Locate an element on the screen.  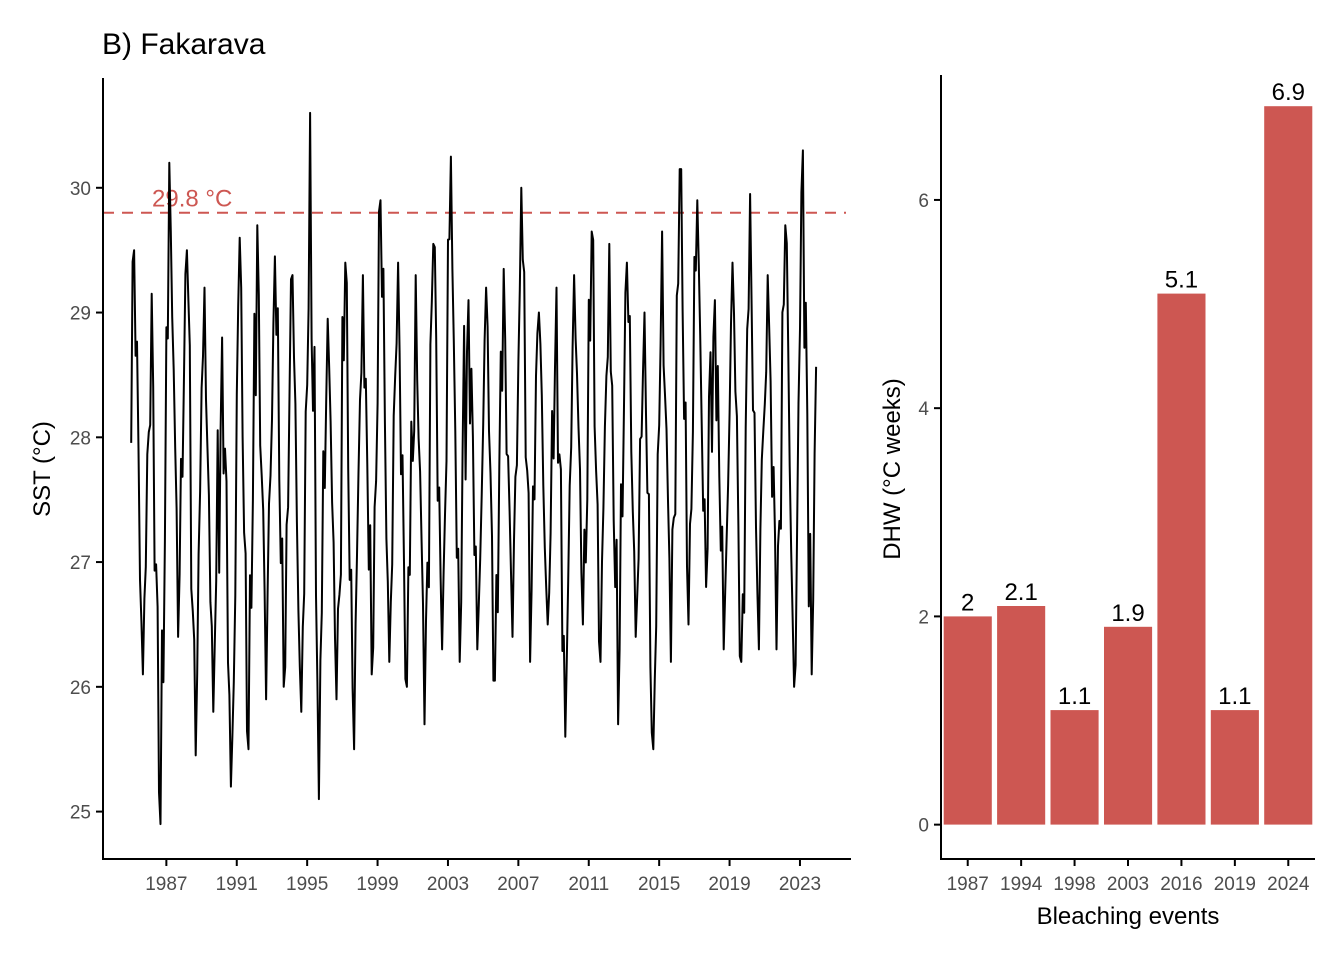
sst-y-tick-label: 25 is located at coordinates (80, 813).